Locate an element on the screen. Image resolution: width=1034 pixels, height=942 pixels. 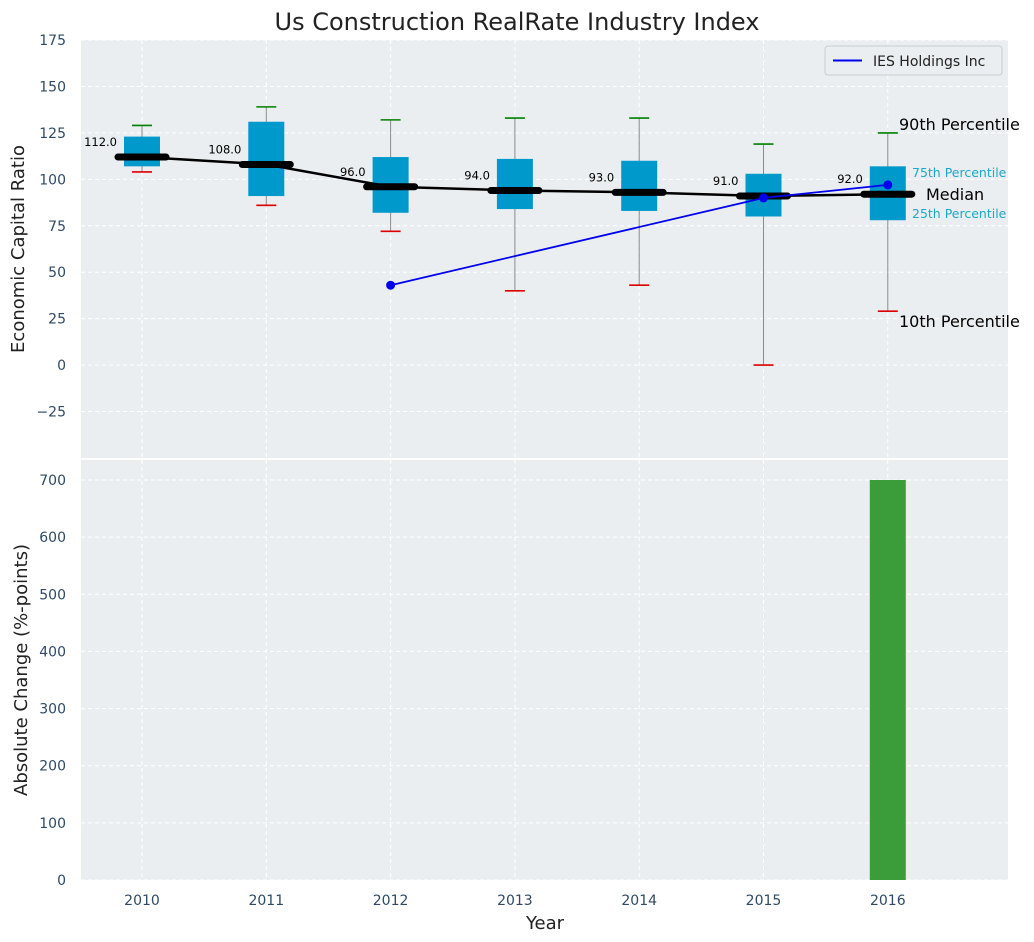
y-tick-label: 500 is located at coordinates (52, 595).